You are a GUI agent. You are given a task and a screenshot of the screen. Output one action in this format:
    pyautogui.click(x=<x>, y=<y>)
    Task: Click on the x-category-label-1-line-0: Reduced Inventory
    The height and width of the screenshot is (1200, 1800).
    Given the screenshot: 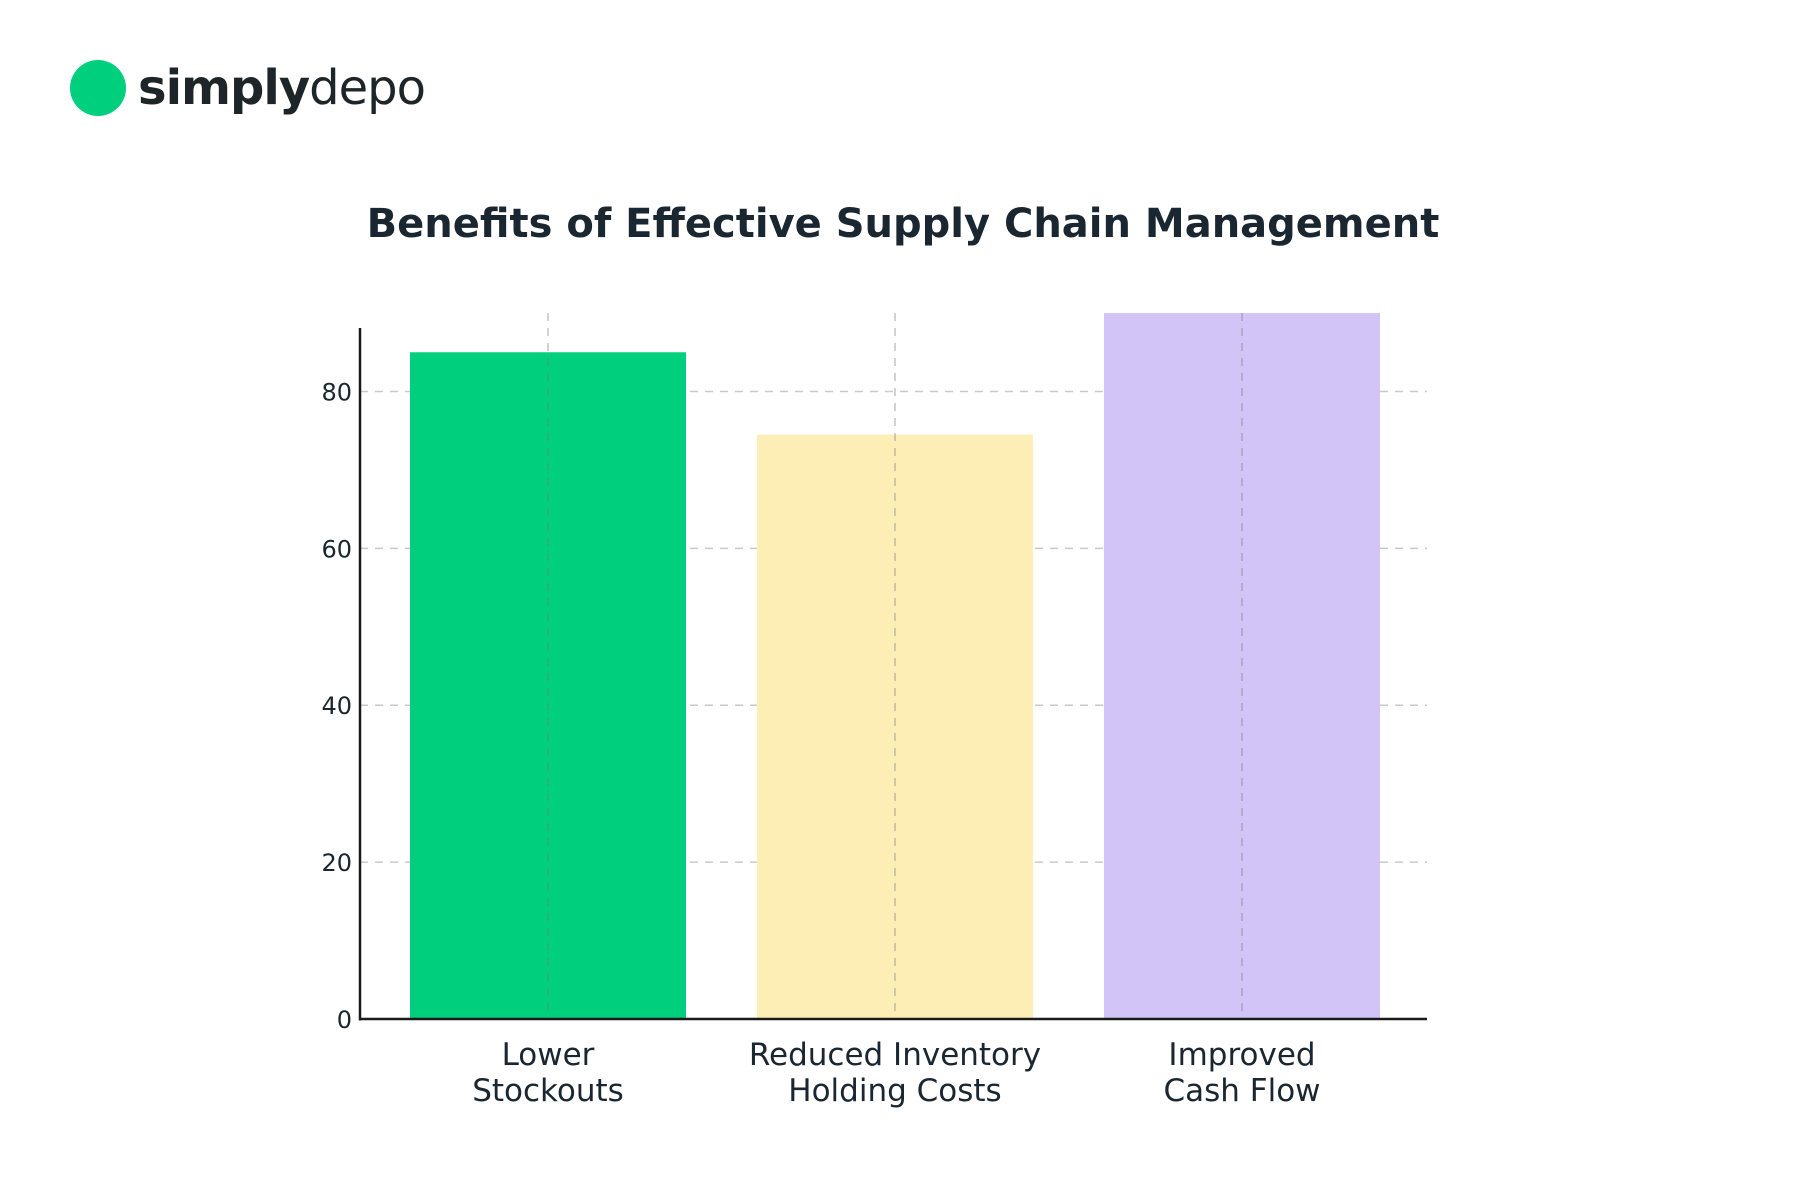 What is the action you would take?
    pyautogui.click(x=895, y=1055)
    